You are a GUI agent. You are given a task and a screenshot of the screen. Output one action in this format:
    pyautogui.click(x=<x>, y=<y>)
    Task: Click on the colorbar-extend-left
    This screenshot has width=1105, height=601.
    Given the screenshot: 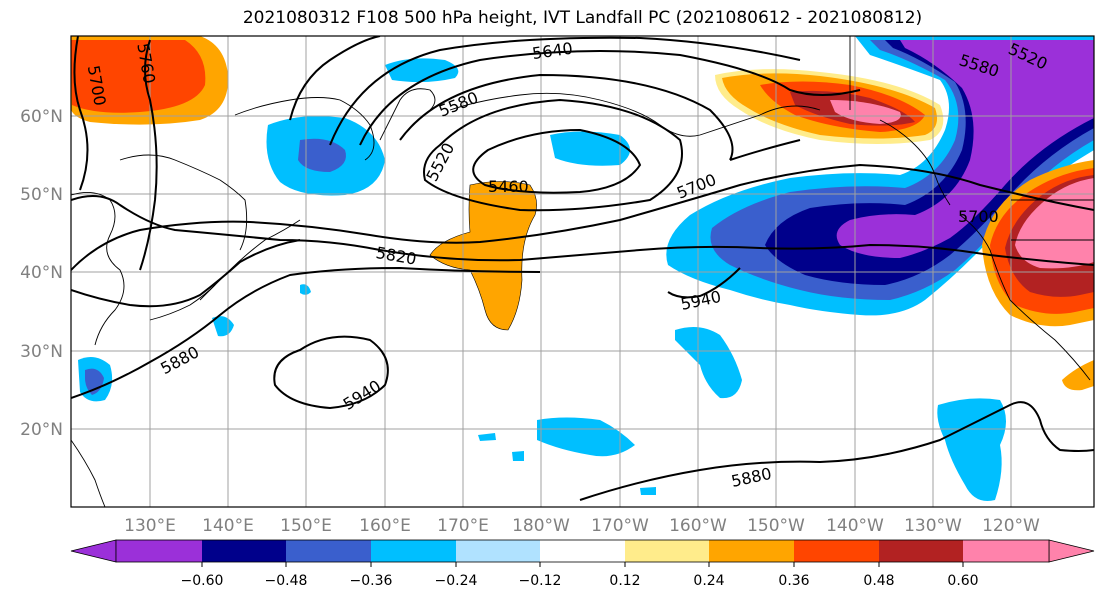 What is the action you would take?
    pyautogui.click(x=93, y=551)
    